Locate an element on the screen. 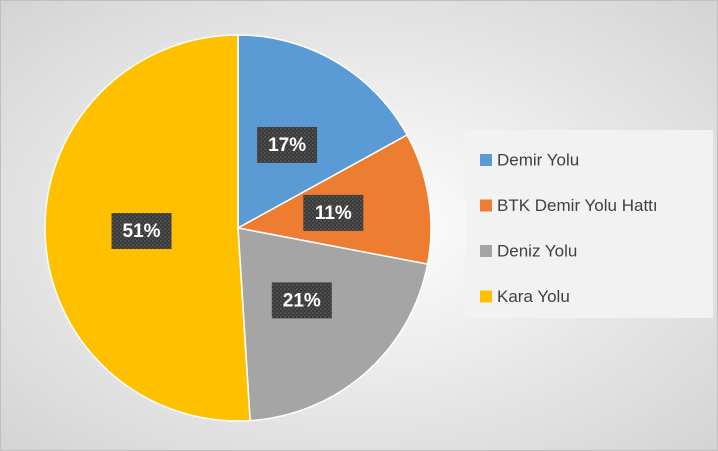 This screenshot has height=451, width=718. data-label: 11% is located at coordinates (333, 213).